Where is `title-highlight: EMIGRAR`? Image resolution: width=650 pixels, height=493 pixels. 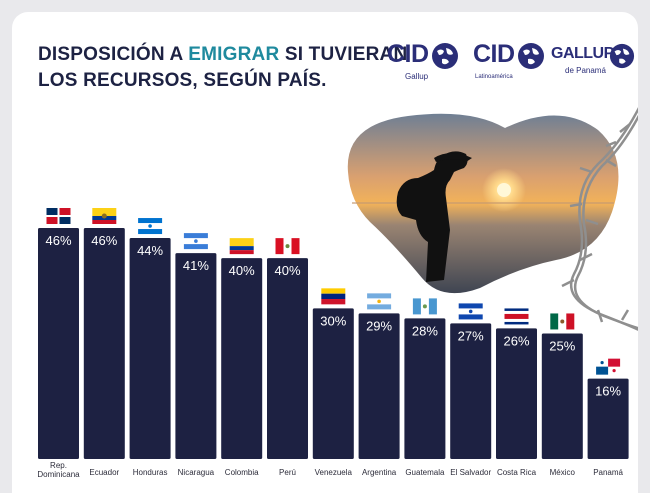 title-highlight: EMIGRAR is located at coordinates (234, 54).